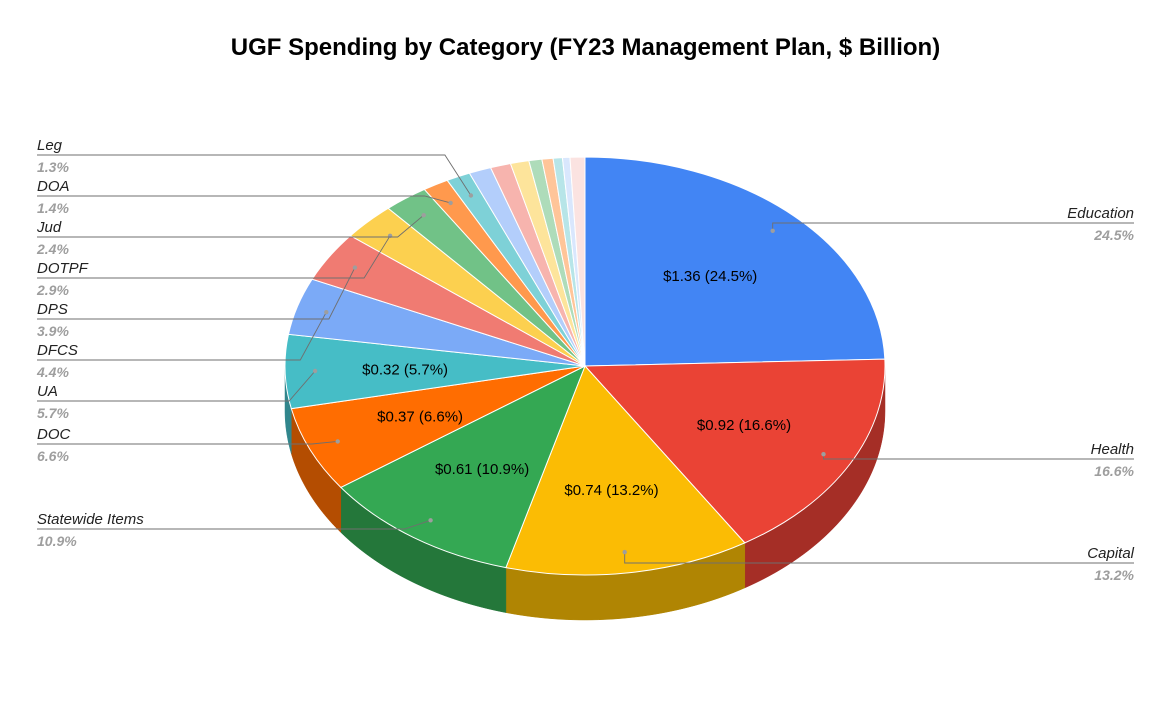 This screenshot has width=1171, height=724. Describe the element at coordinates (53, 208) in the screenshot. I see `percent-doa: 1.4%` at that location.